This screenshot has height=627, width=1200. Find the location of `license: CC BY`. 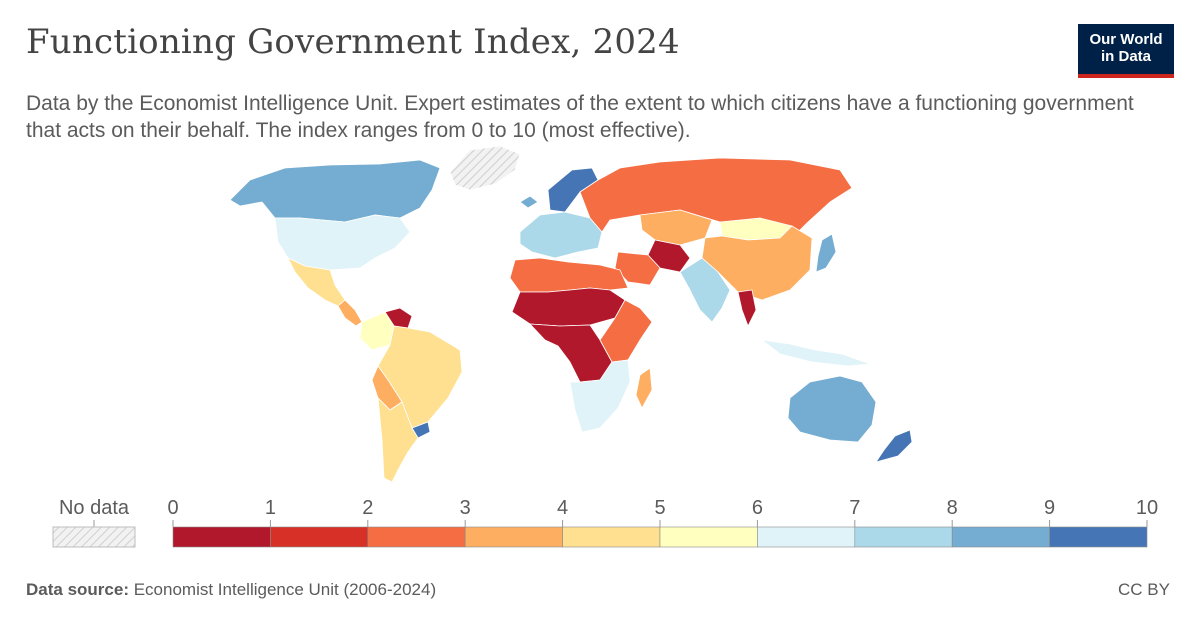

license: CC BY is located at coordinates (1144, 589).